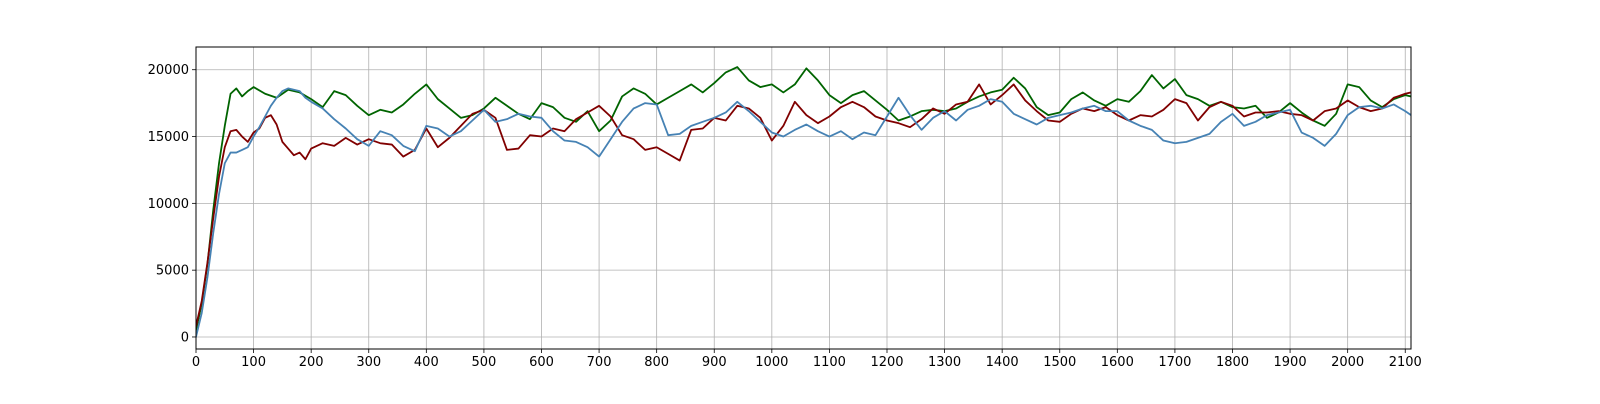 This screenshot has width=1600, height=404. What do you see at coordinates (172, 271) in the screenshot?
I see `y-tick-label: 5000` at bounding box center [172, 271].